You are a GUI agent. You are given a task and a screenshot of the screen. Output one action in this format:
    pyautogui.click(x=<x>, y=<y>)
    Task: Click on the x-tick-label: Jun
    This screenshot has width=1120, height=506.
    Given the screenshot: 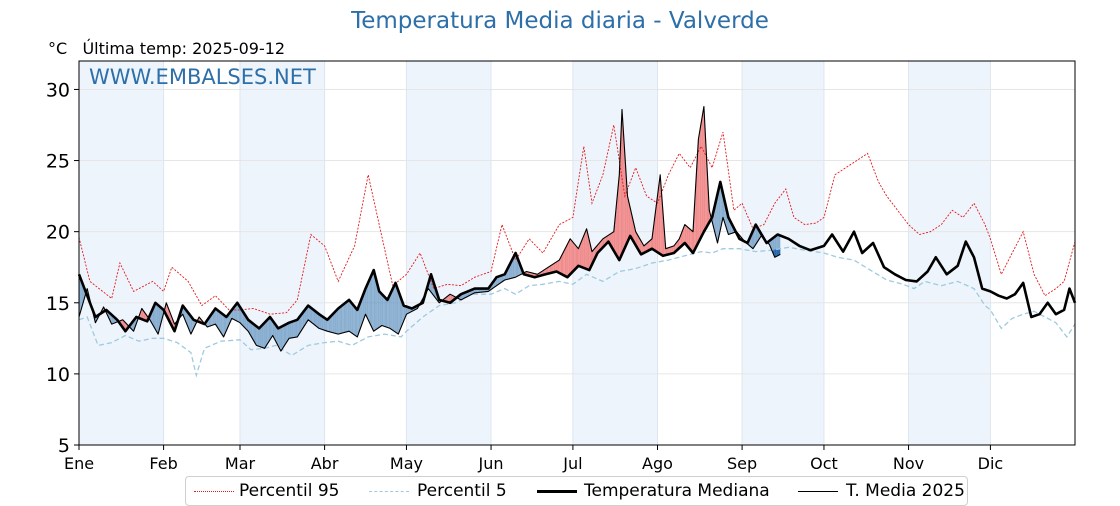 What is the action you would take?
    pyautogui.click(x=491, y=463)
    